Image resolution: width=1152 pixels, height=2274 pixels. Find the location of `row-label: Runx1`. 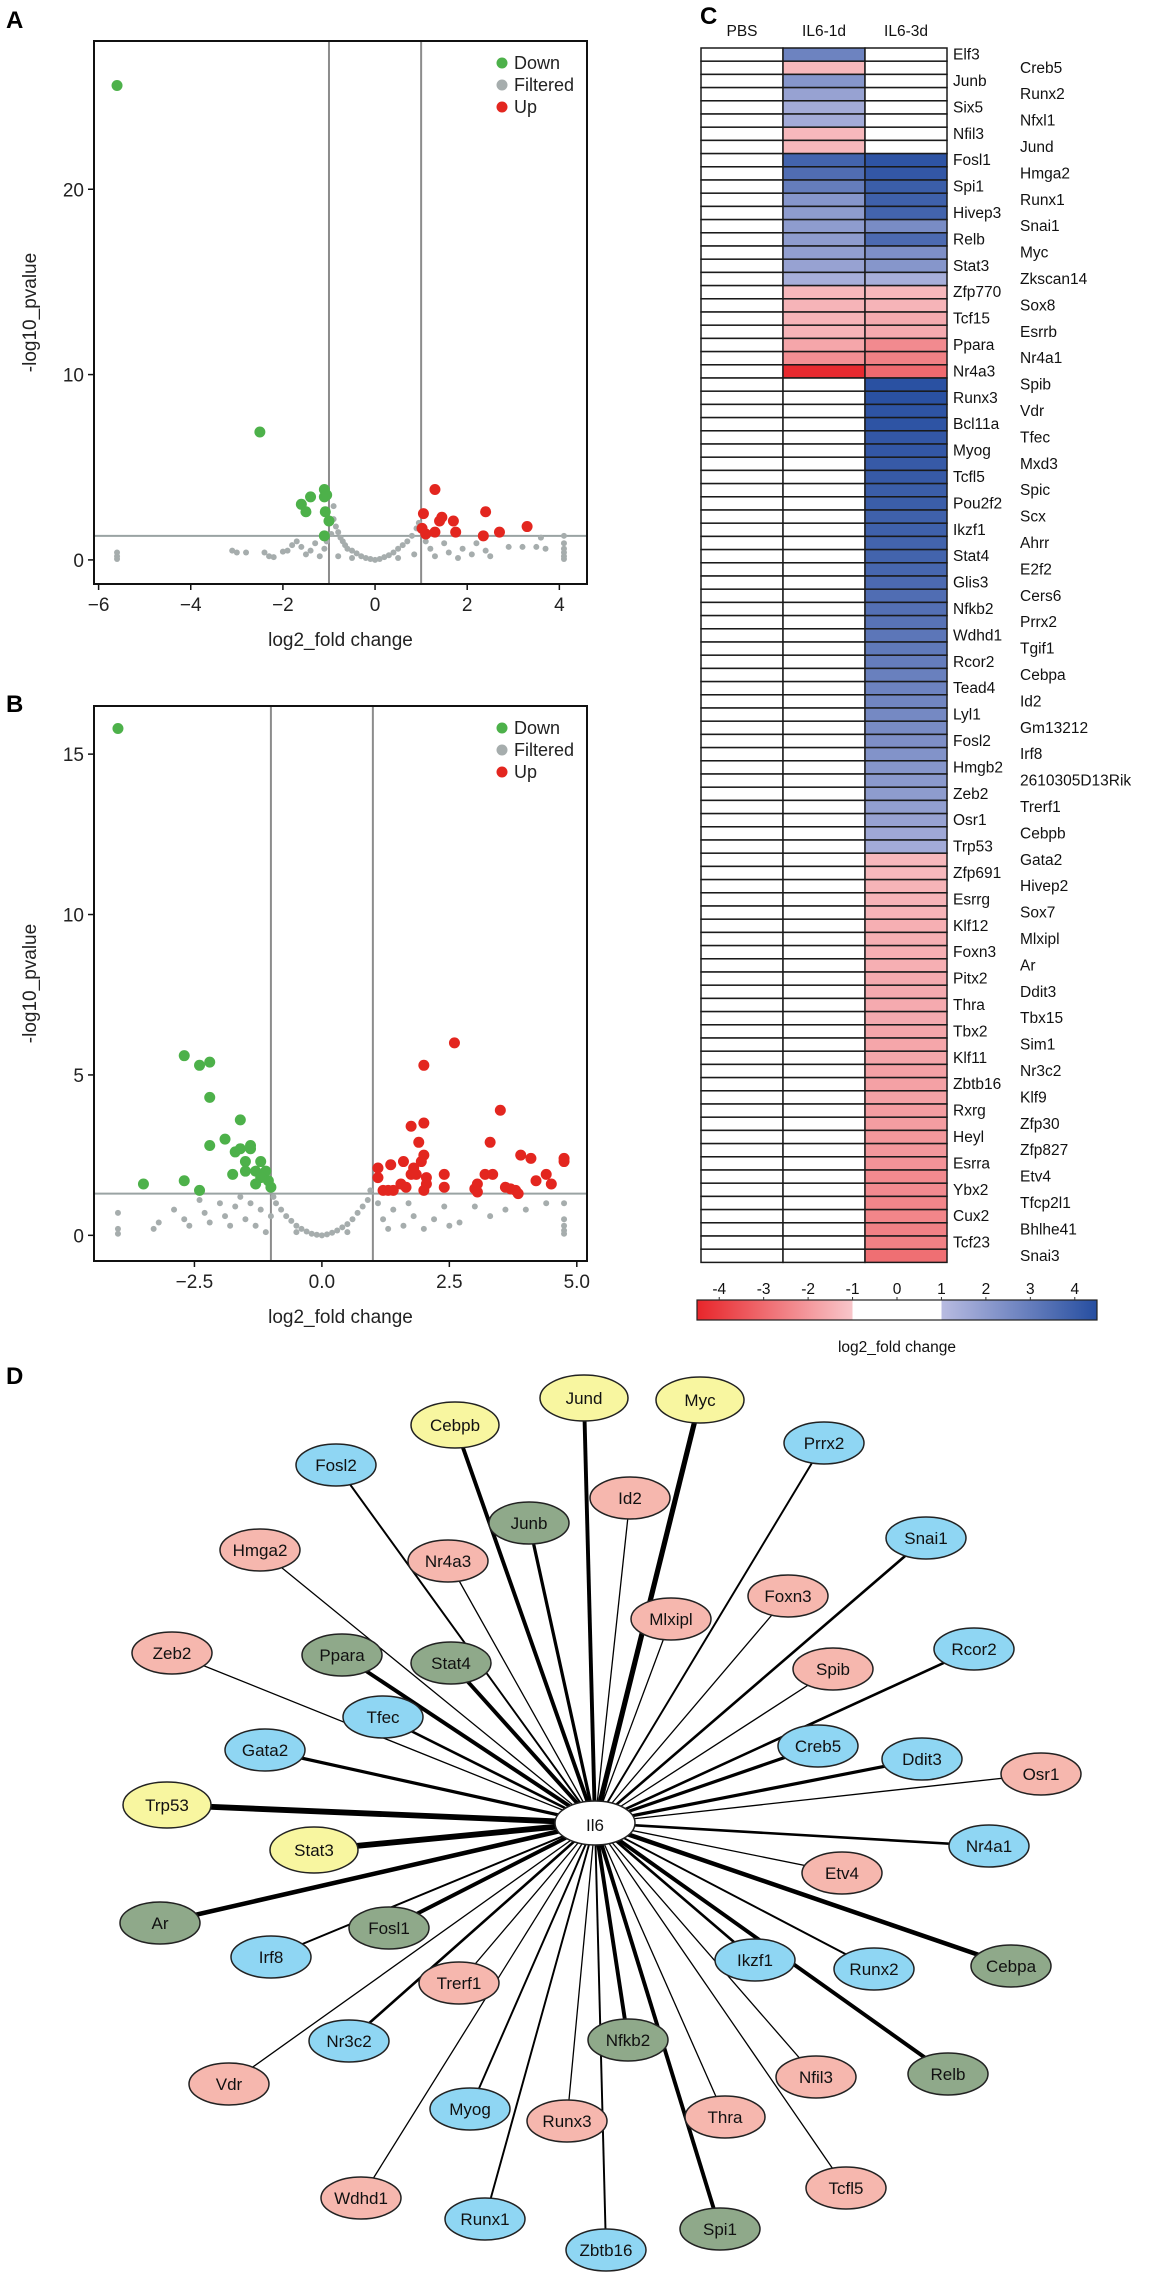

row-label: Runx1 is located at coordinates (1042, 200).